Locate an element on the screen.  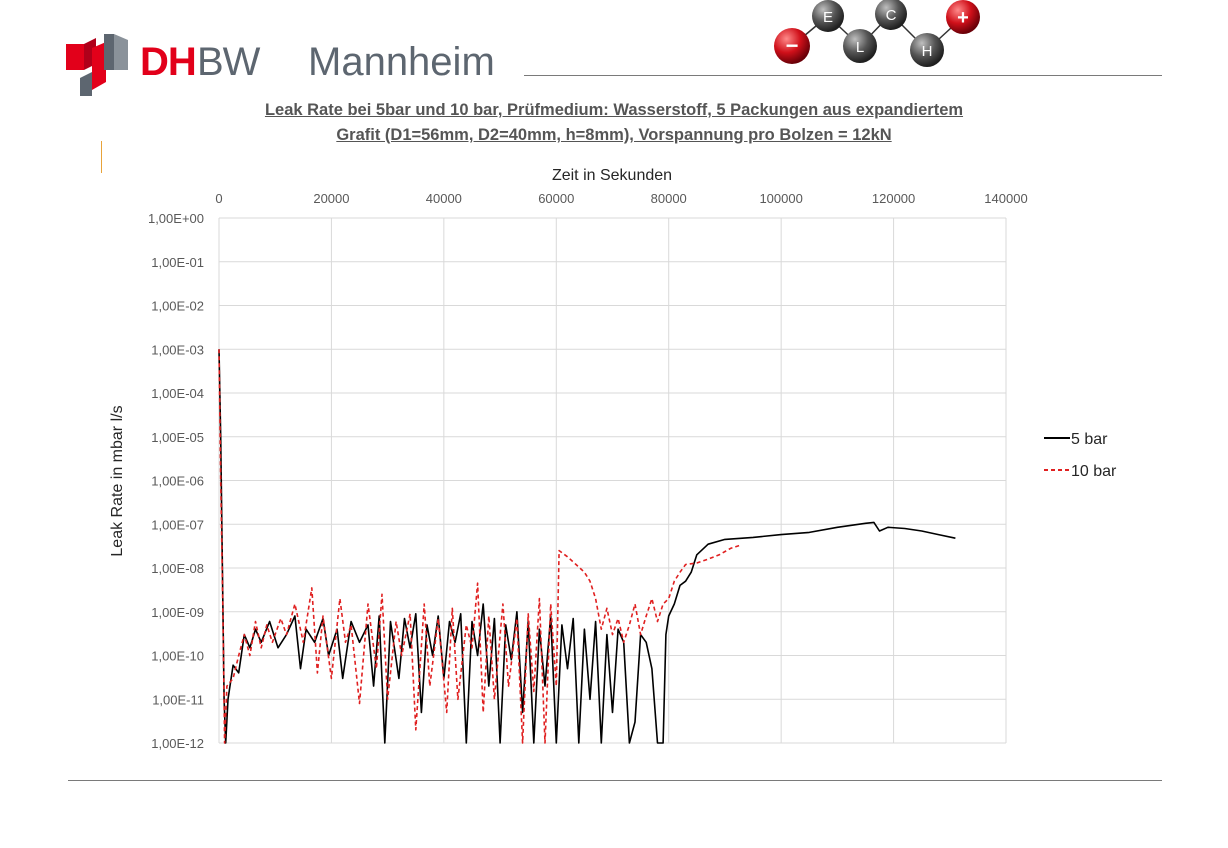
chart-legend: 5 bar 10 bar is located at coordinates (1080, 455).